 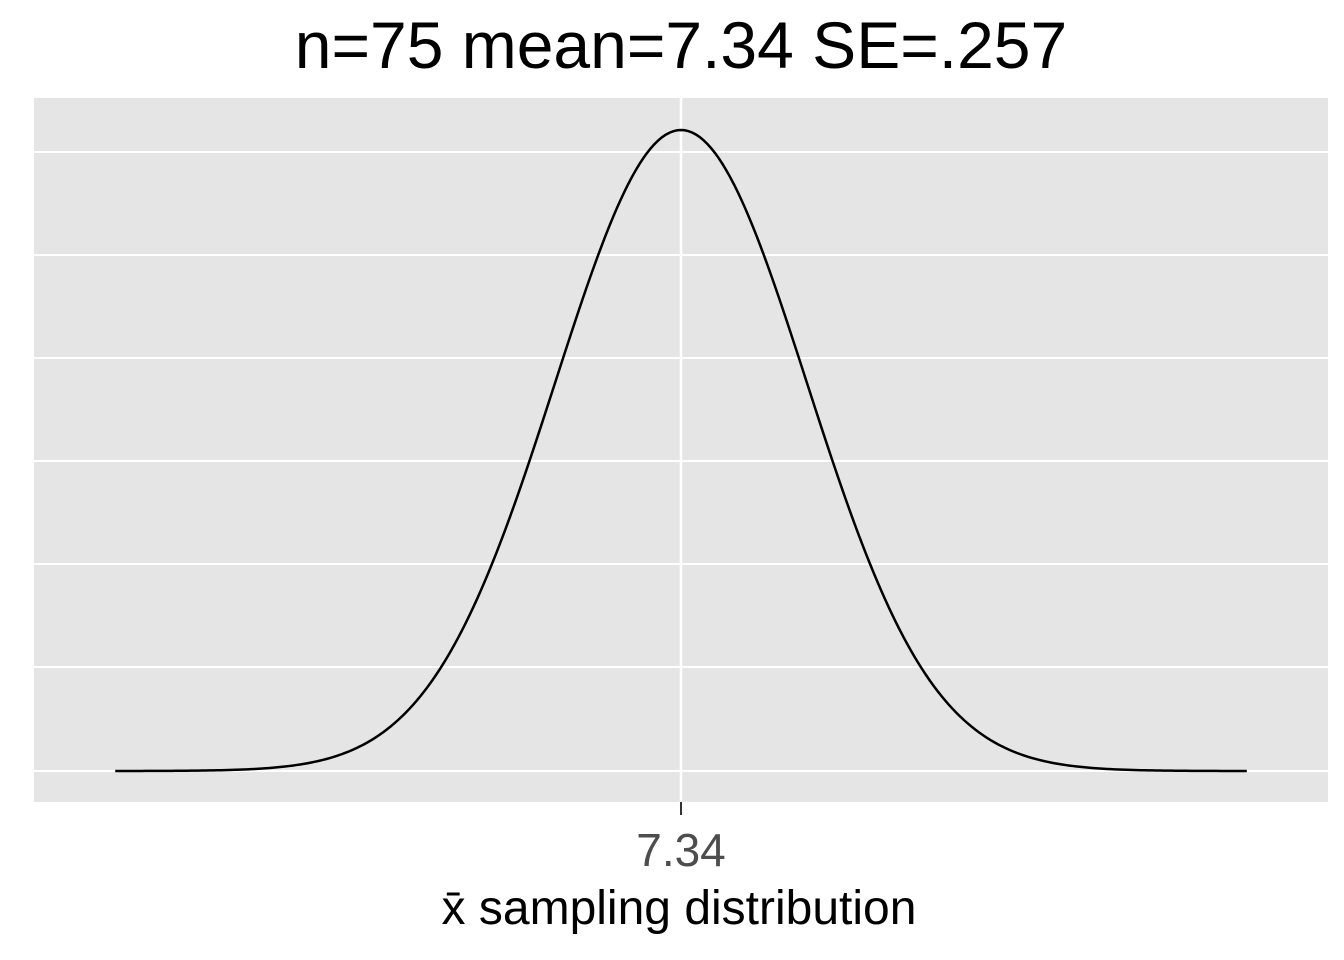 I want to click on x-axis-label: x̄ sampling distribution, so click(x=679, y=908).